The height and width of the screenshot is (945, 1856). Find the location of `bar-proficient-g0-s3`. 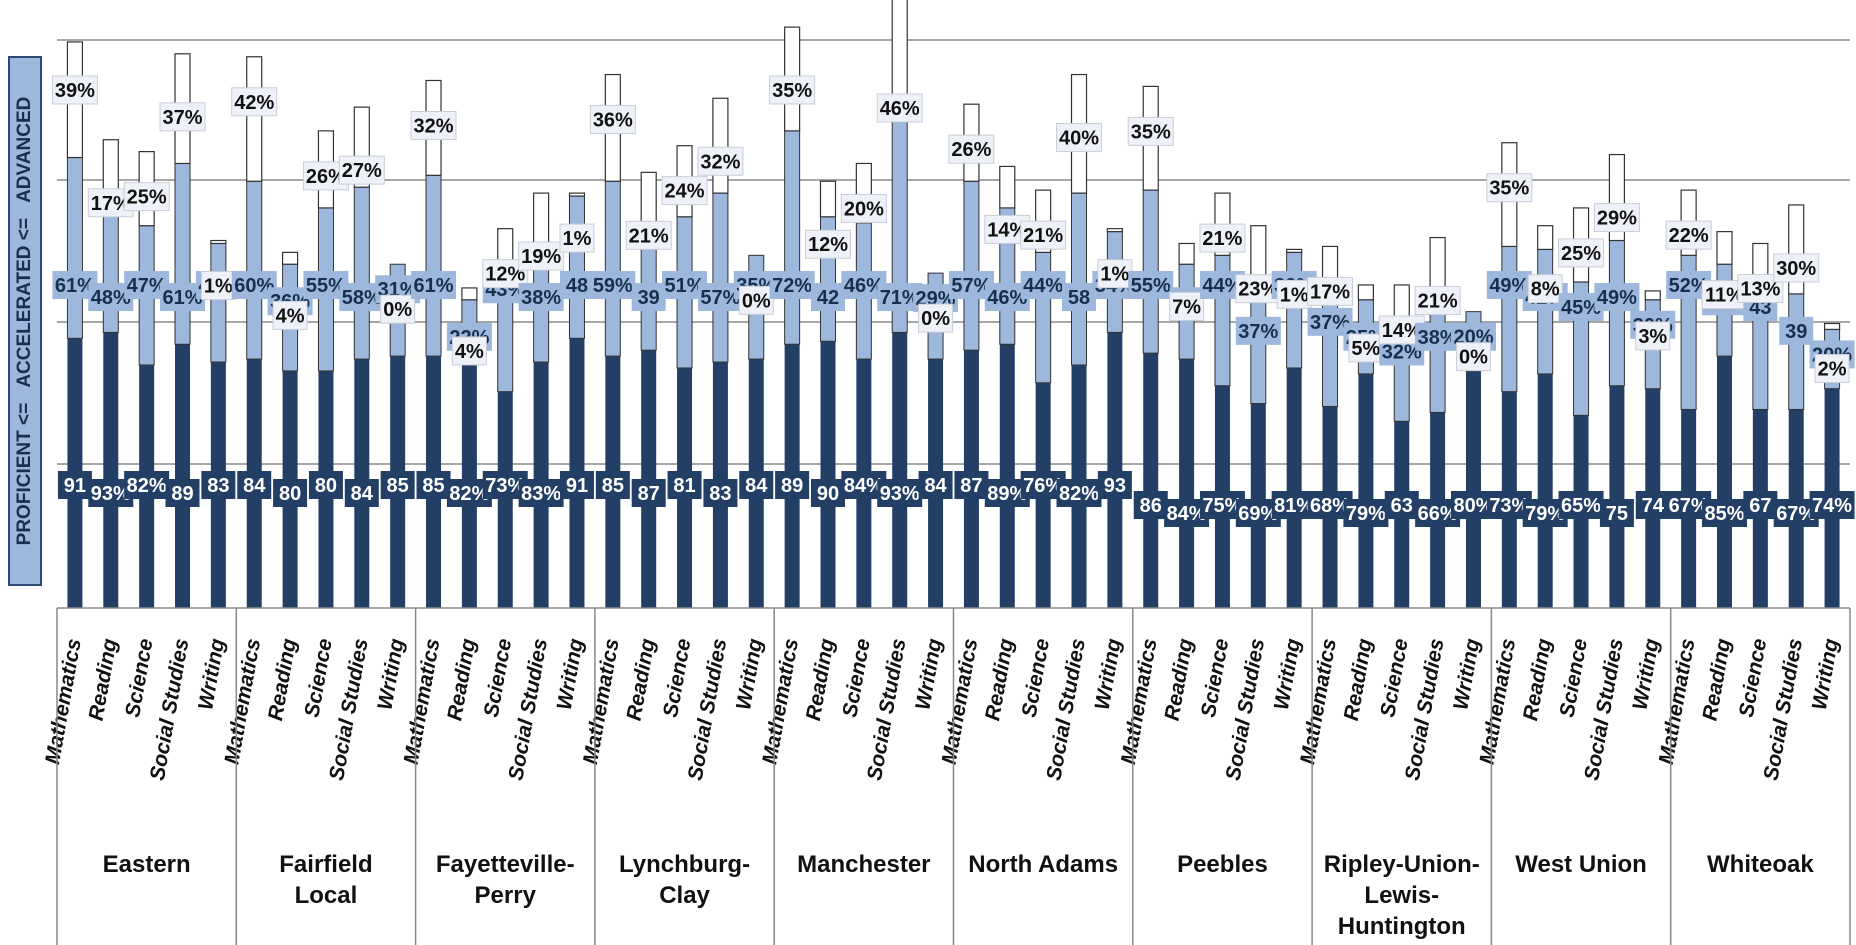

bar-proficient-g0-s3 is located at coordinates (183, 476).